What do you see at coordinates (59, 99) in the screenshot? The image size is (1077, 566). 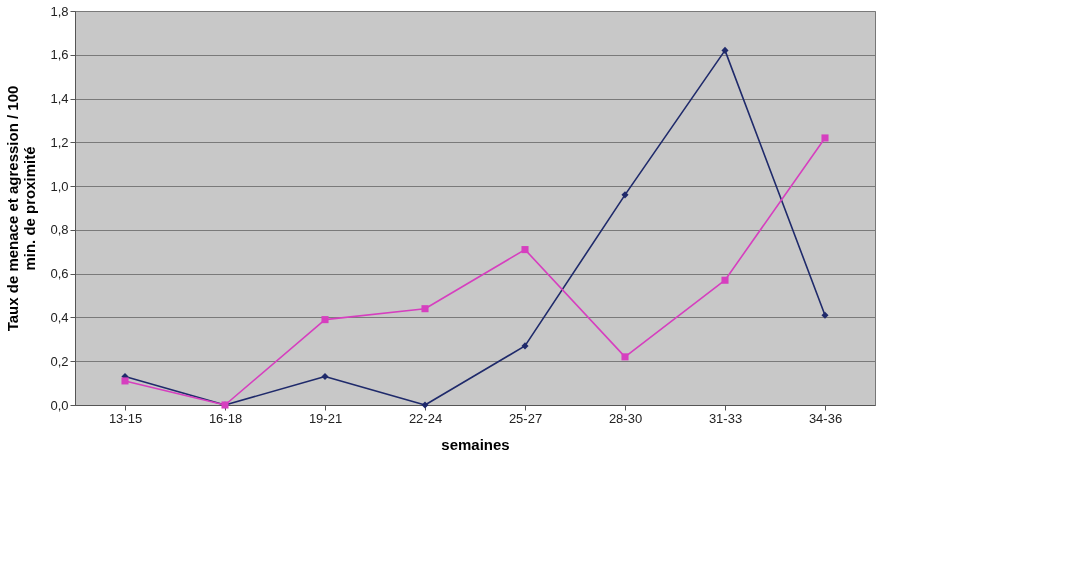 I see `y-tick-label: 1,4` at bounding box center [59, 99].